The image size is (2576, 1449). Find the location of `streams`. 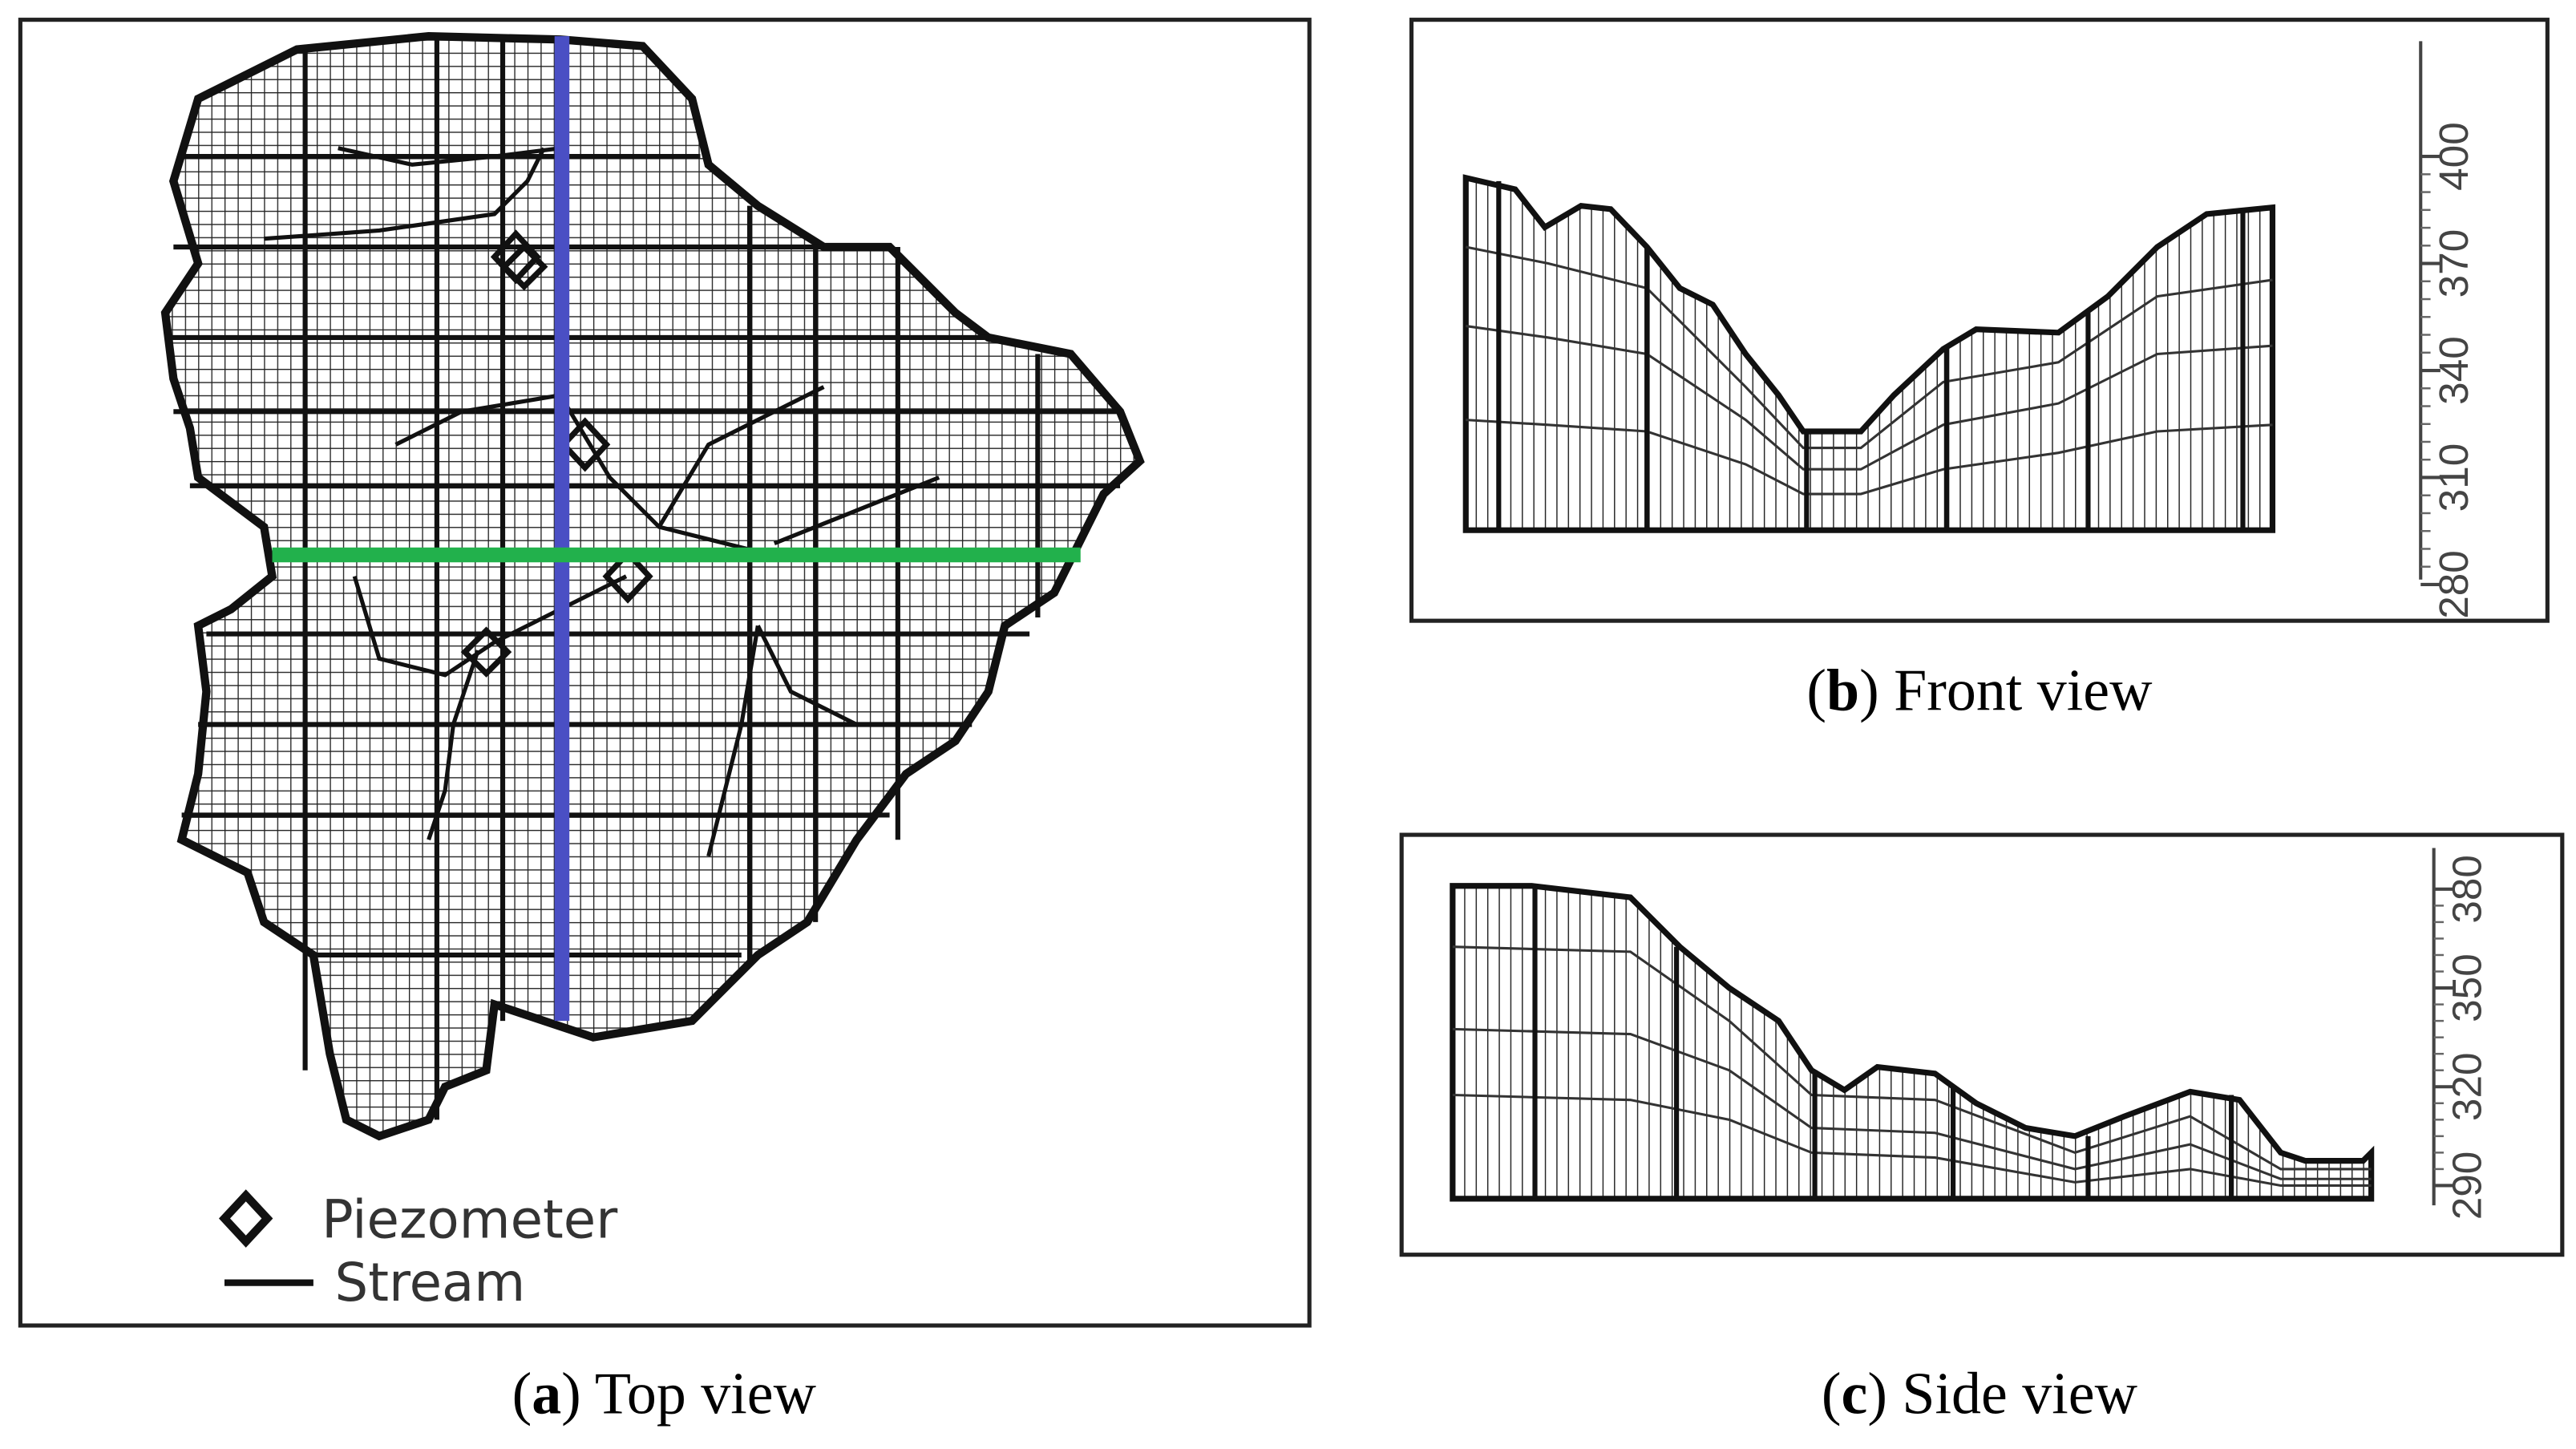

streams is located at coordinates (602, 501).